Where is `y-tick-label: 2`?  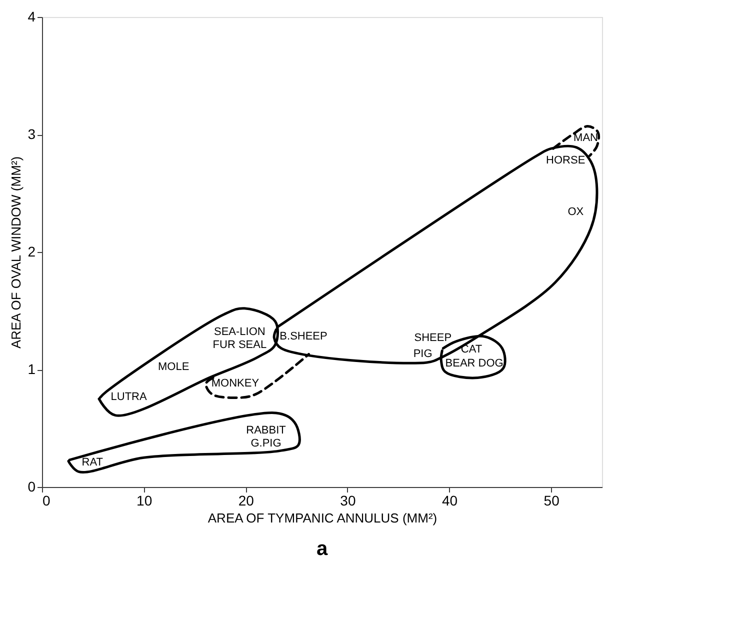 y-tick-label: 2 is located at coordinates (32, 252).